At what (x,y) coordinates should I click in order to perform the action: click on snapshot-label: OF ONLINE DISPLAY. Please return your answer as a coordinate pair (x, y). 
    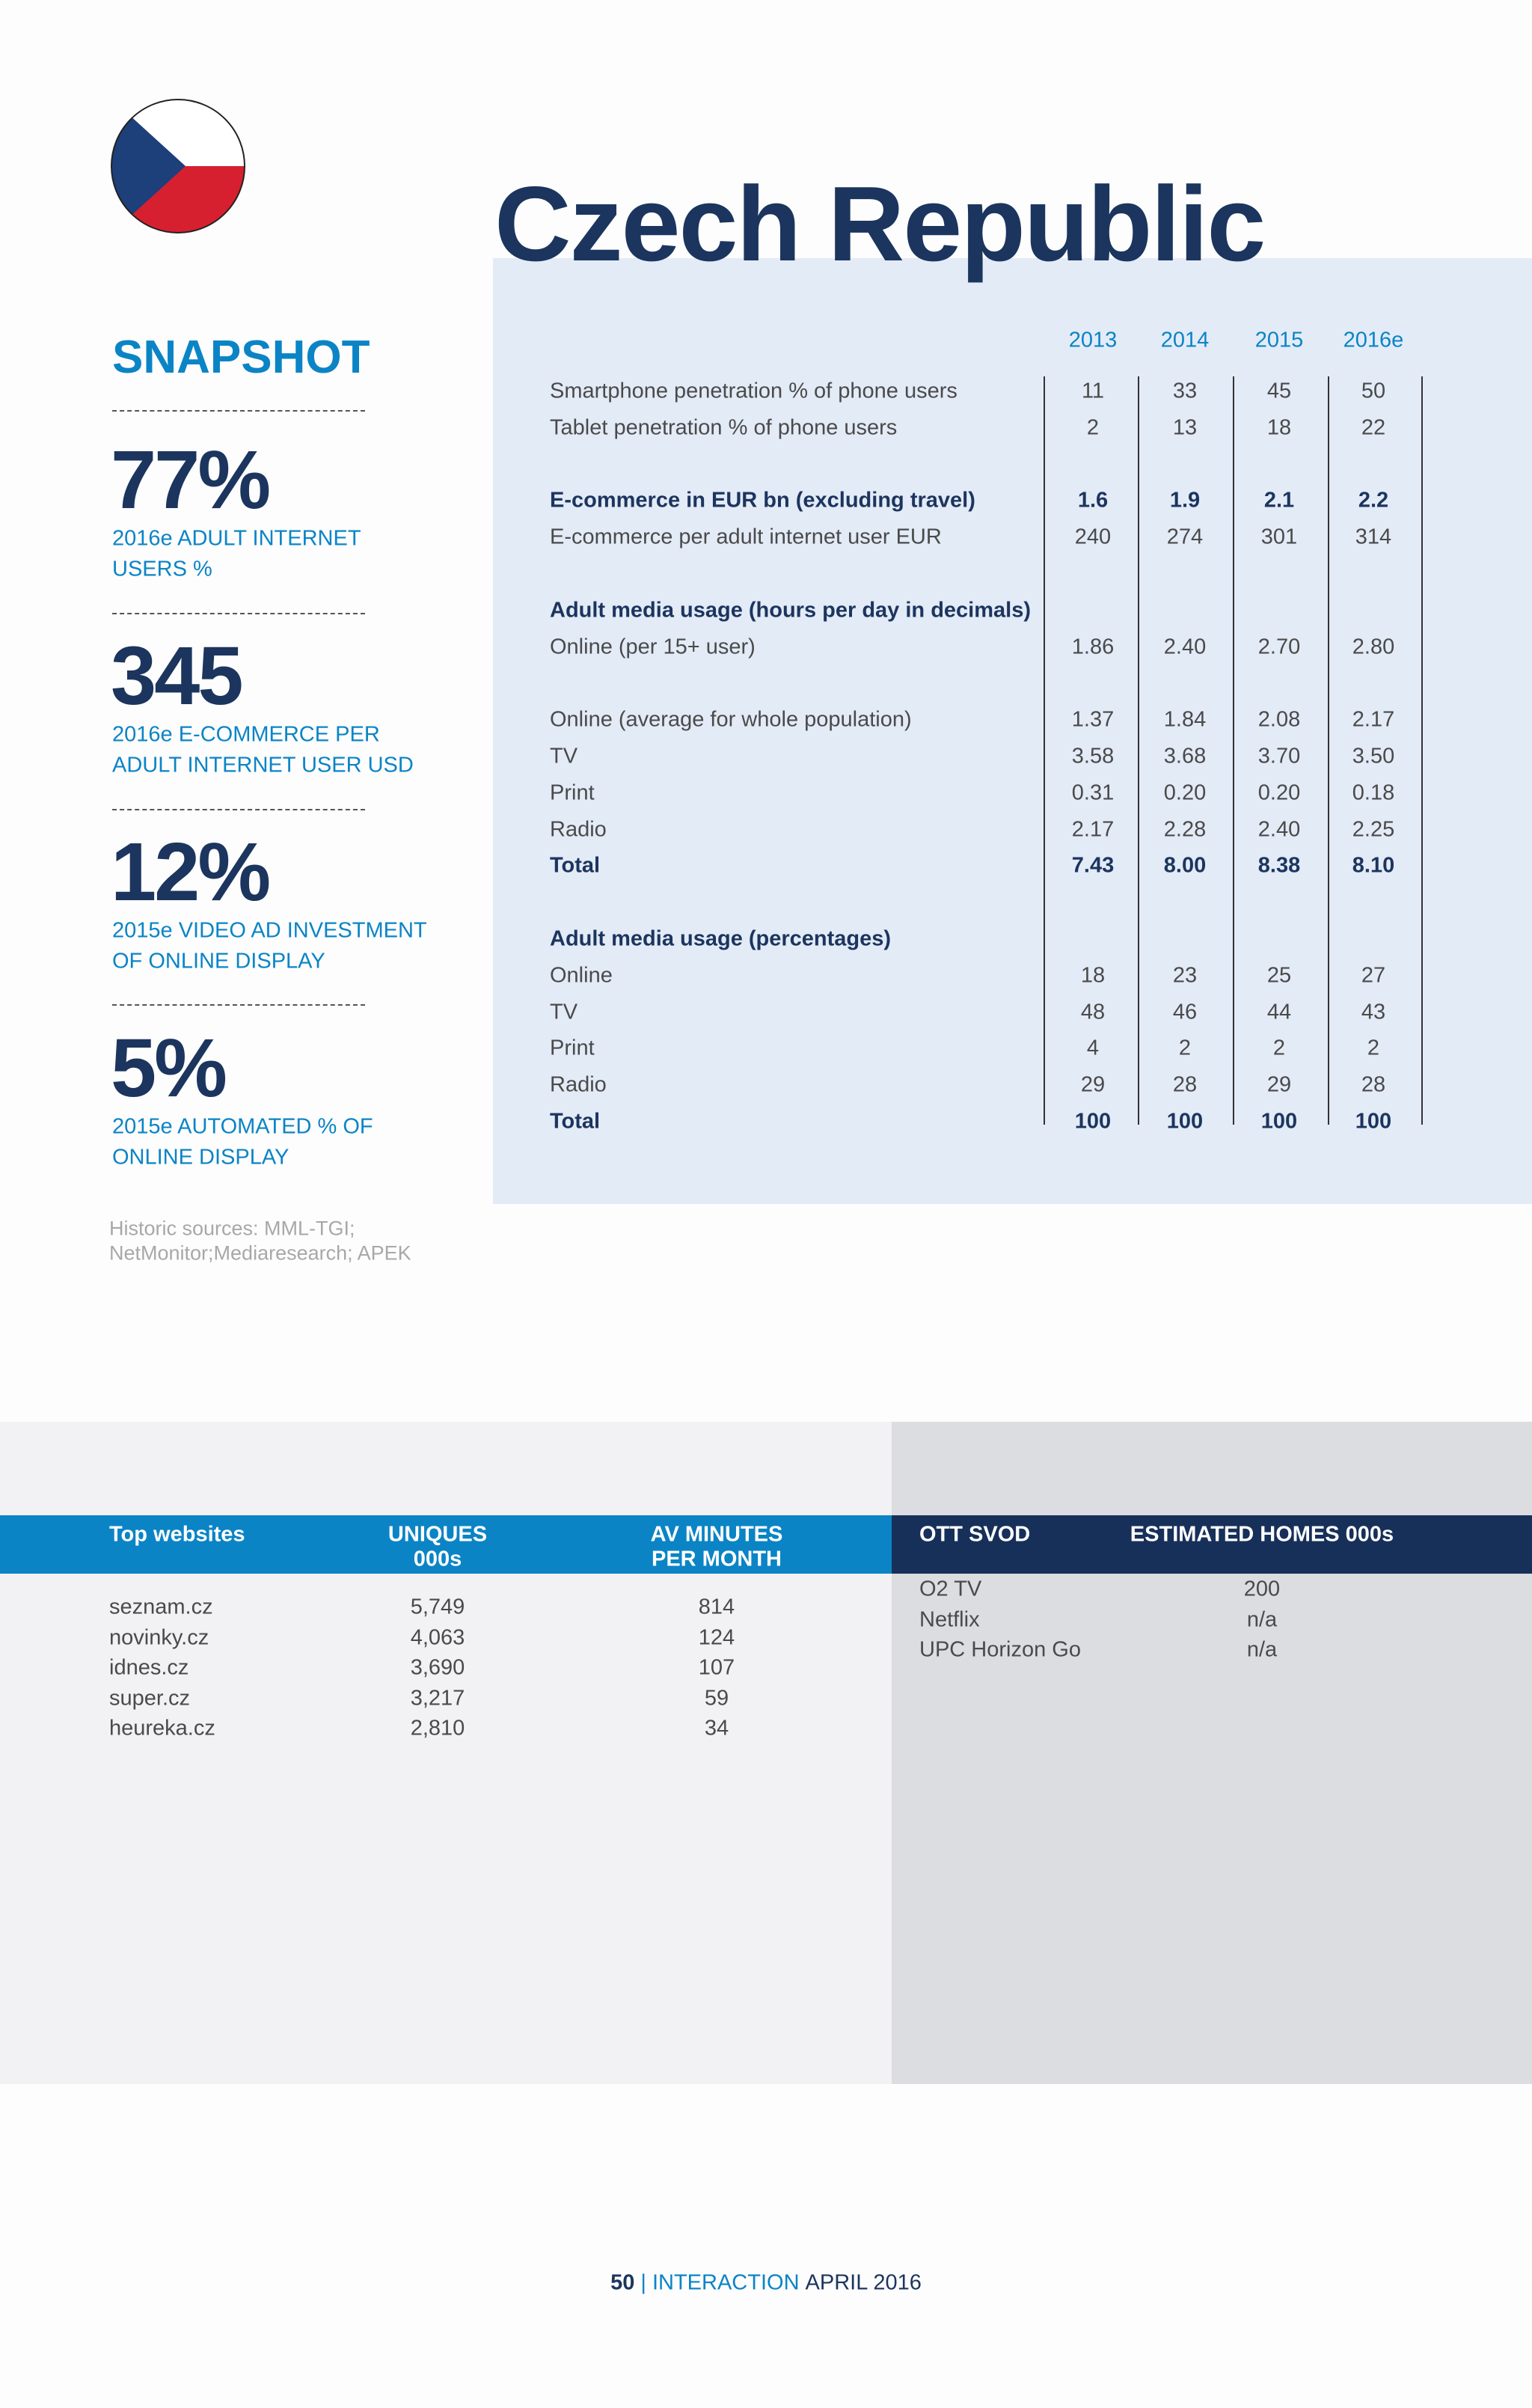
    Looking at the image, I should click on (218, 961).